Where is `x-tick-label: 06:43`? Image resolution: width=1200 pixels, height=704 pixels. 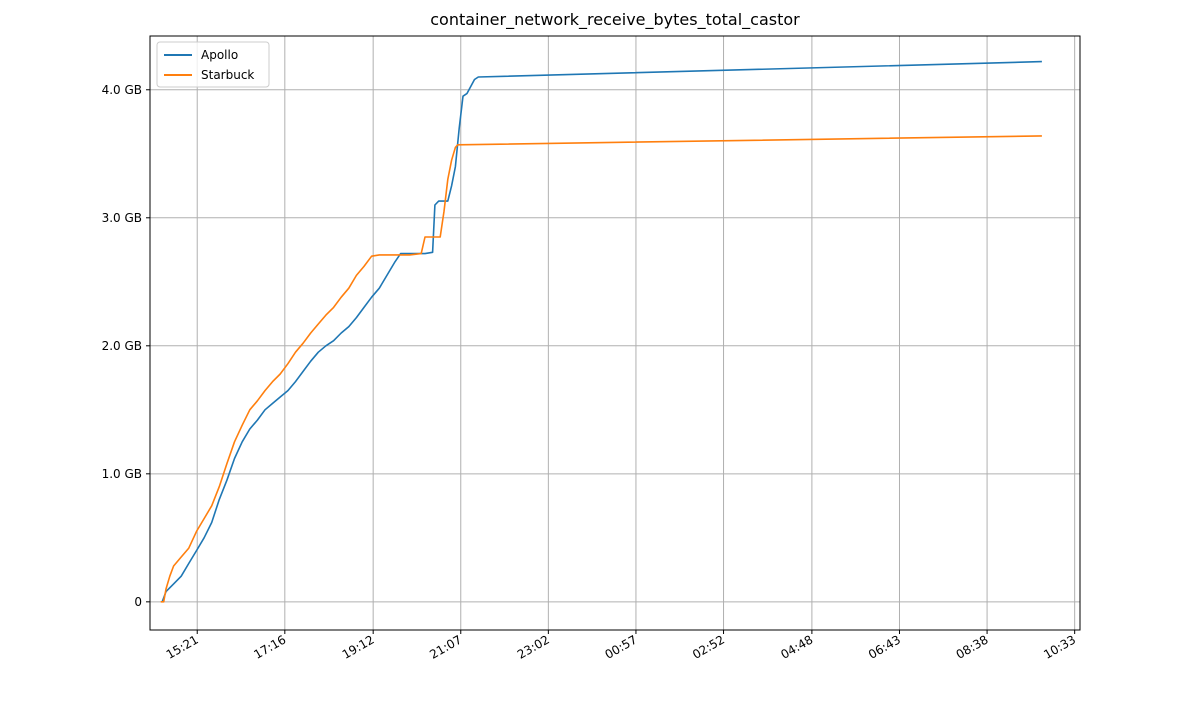 x-tick-label: 06:43 is located at coordinates (884, 646).